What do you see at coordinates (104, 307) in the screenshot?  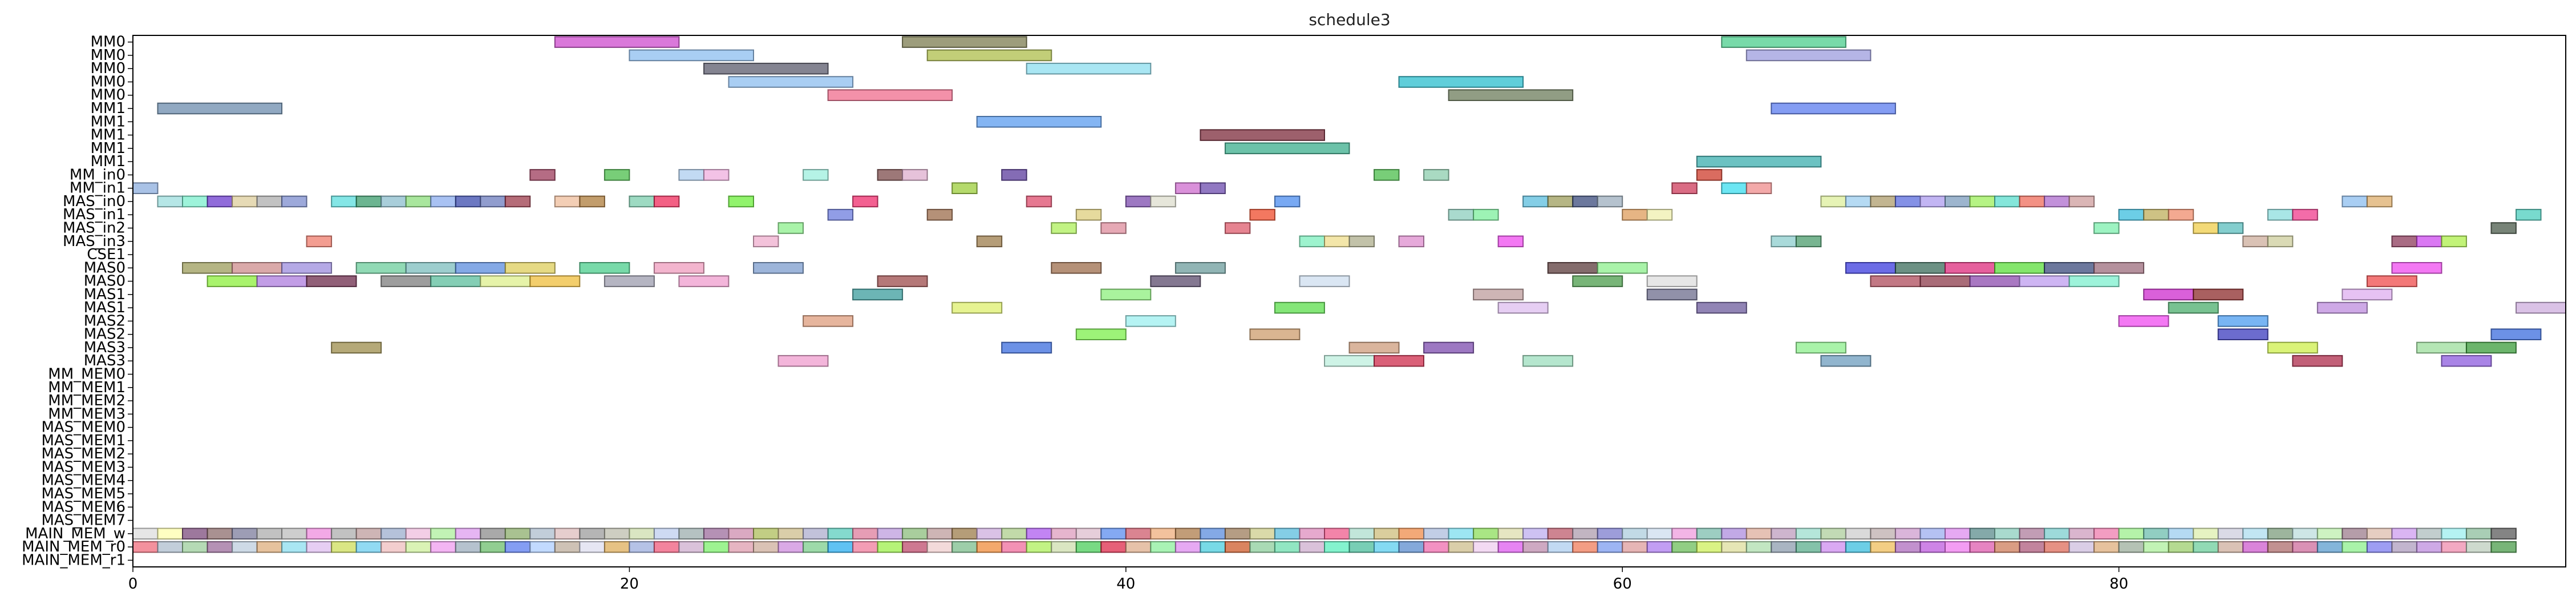 I see `row-label: MAS1` at bounding box center [104, 307].